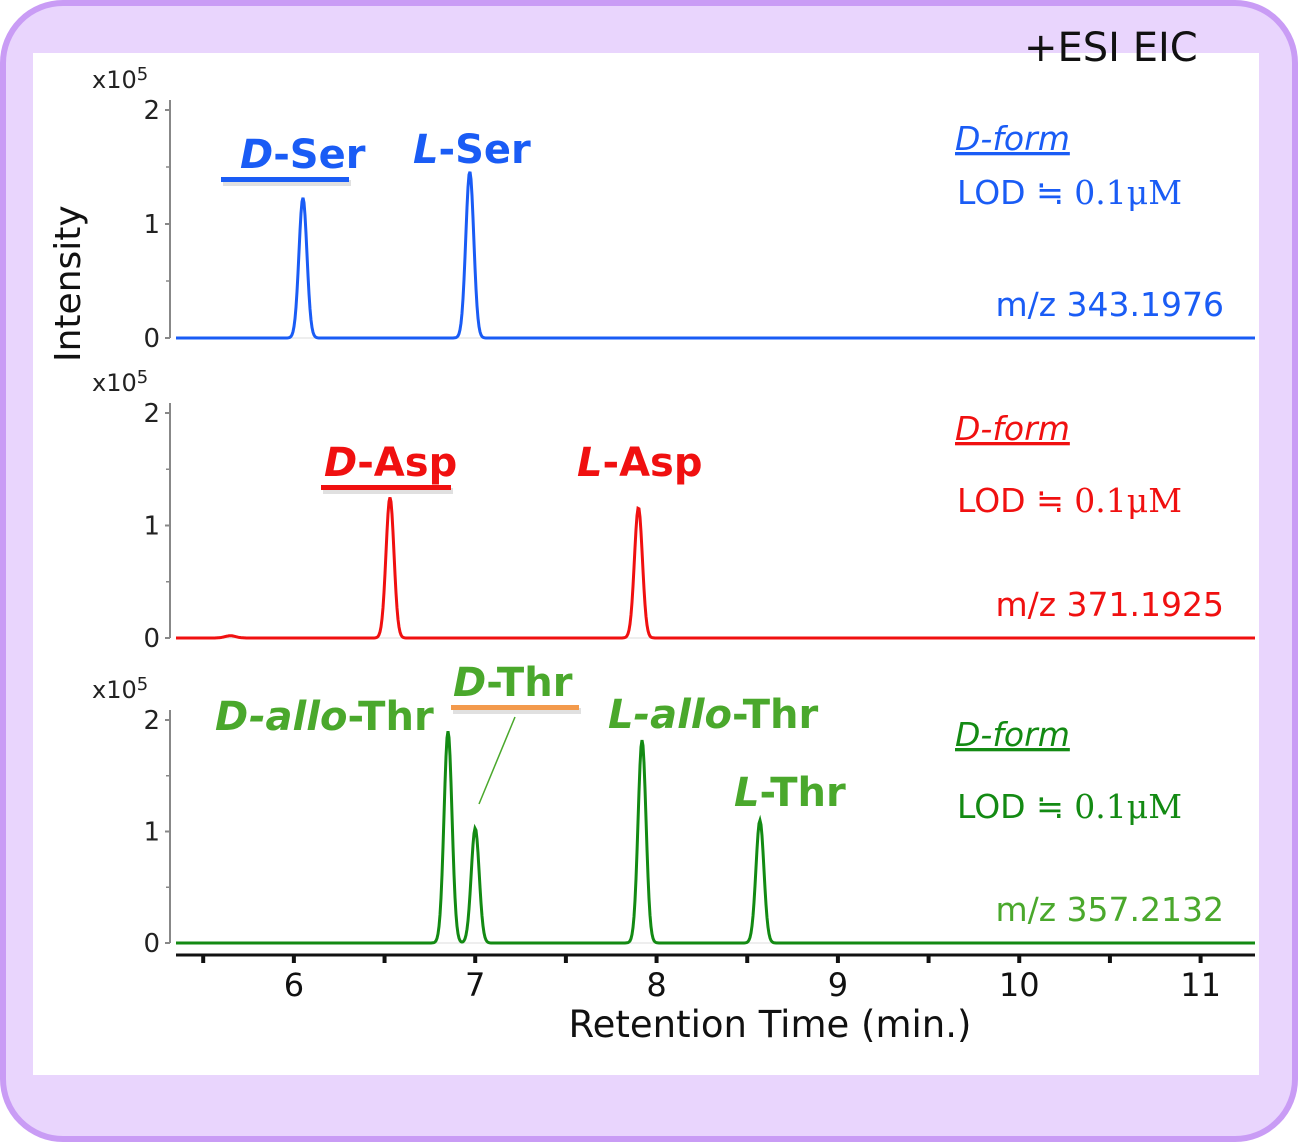  What do you see at coordinates (1109, 604) in the screenshot?
I see `mz-label: m/z 371.1925` at bounding box center [1109, 604].